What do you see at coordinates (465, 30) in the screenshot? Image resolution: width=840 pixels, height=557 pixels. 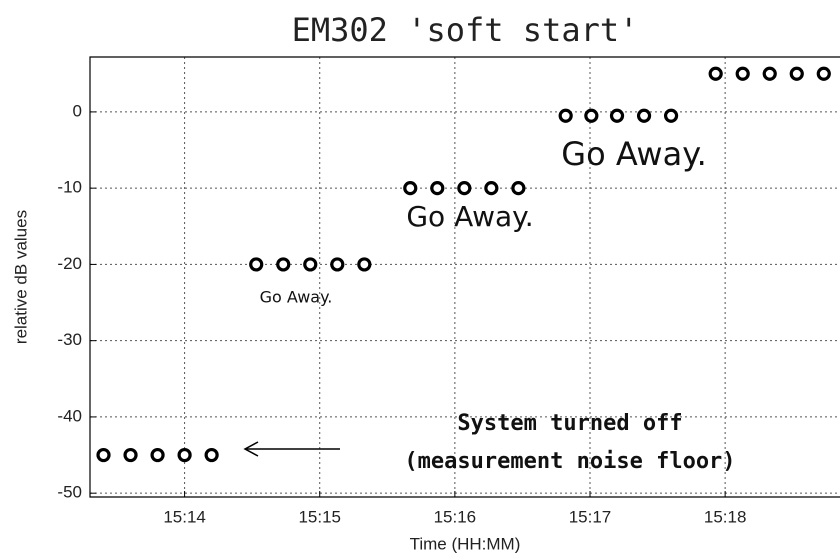 I see `chart-title: EM302 'soft start'` at bounding box center [465, 30].